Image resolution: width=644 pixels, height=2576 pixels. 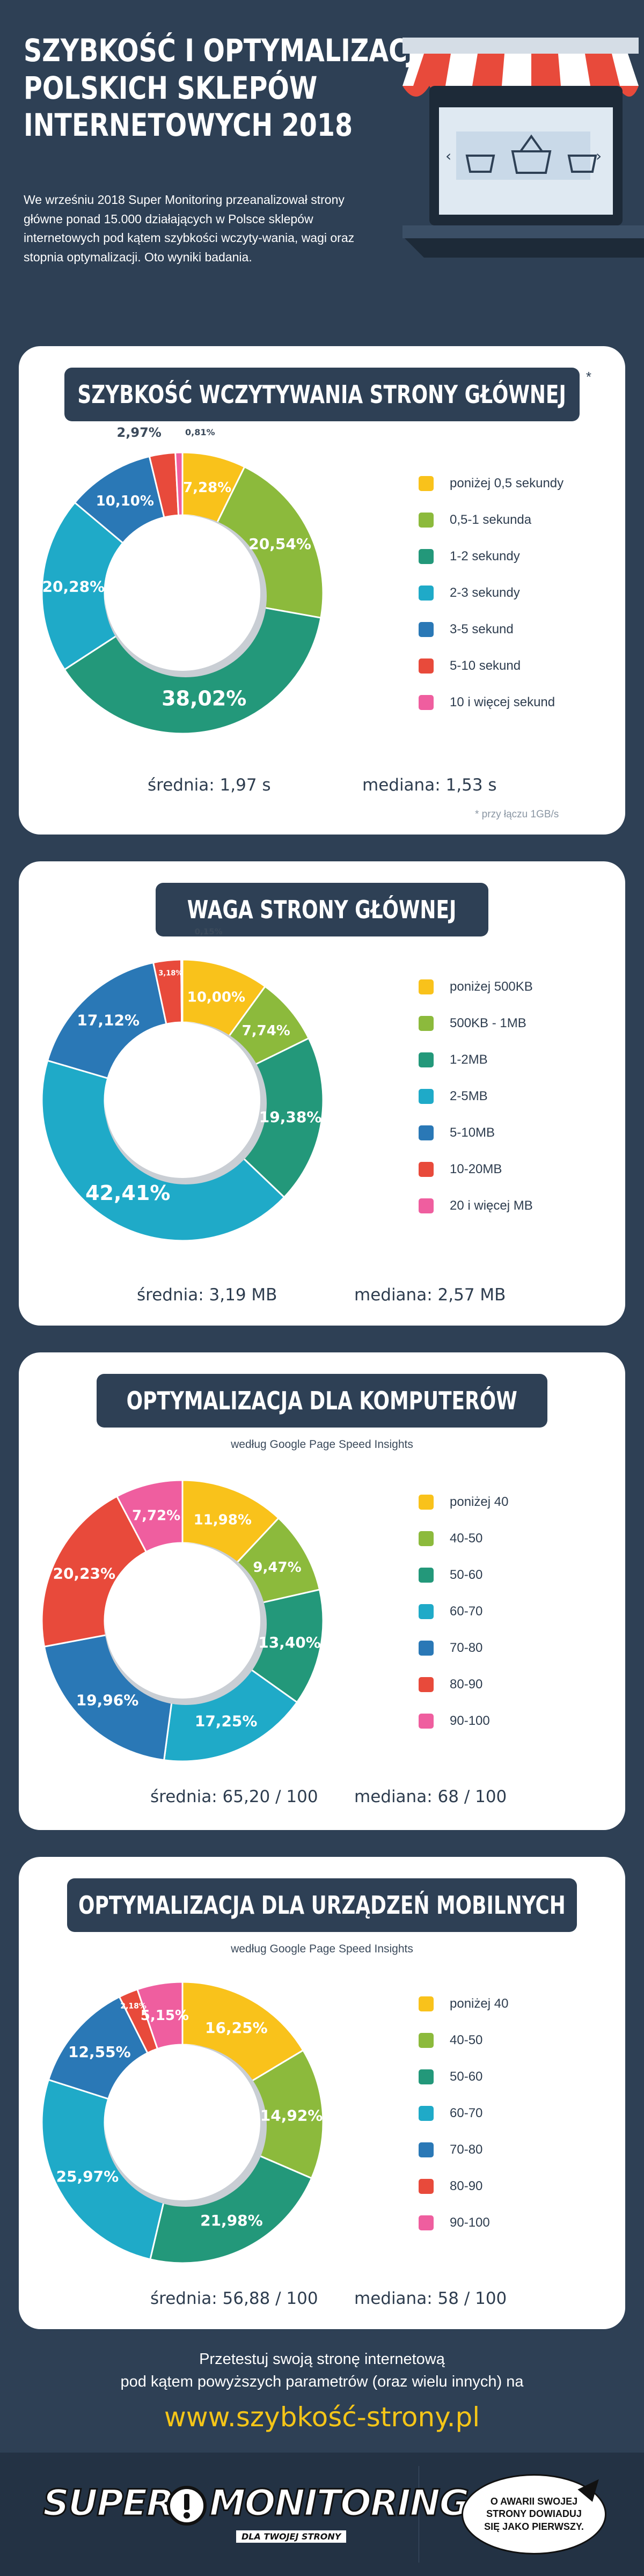 What do you see at coordinates (279, 544) in the screenshot?
I see `slice-label: 20,54%` at bounding box center [279, 544].